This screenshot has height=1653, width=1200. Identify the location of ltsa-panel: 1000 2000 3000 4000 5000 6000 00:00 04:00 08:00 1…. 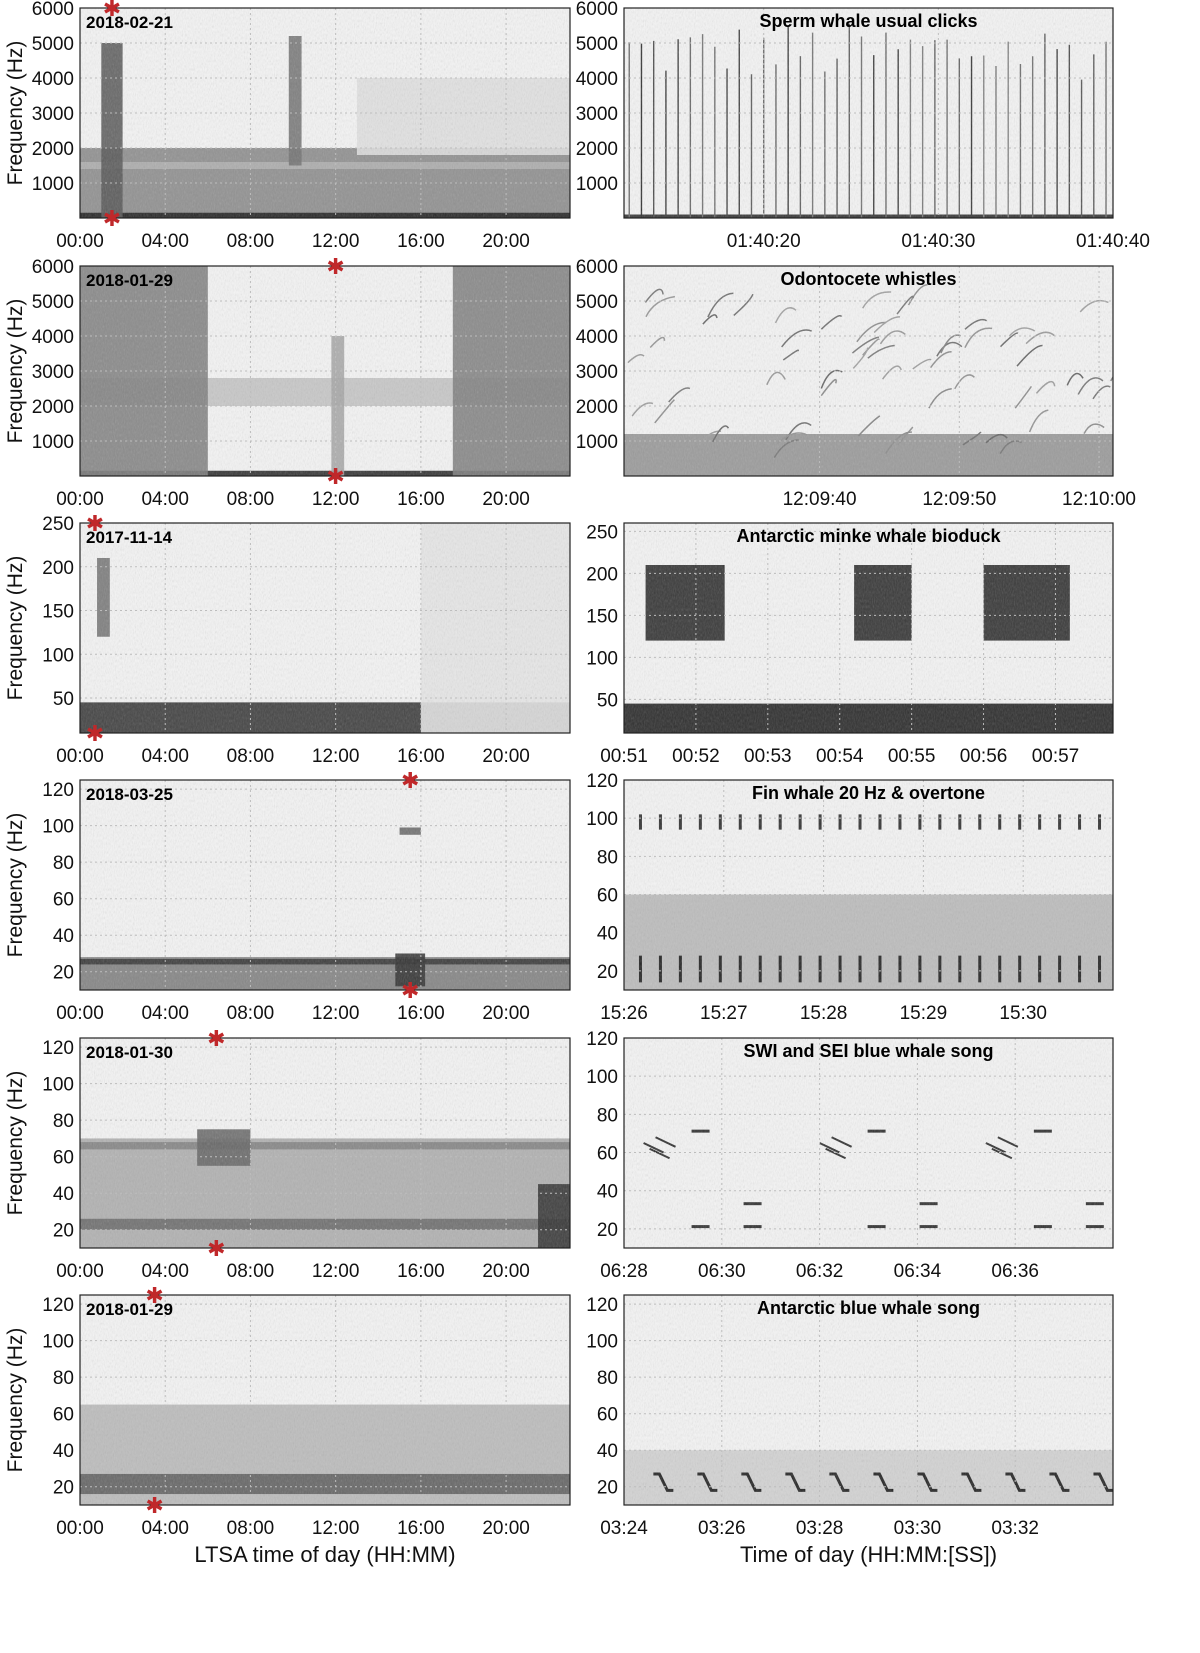
(287, 126).